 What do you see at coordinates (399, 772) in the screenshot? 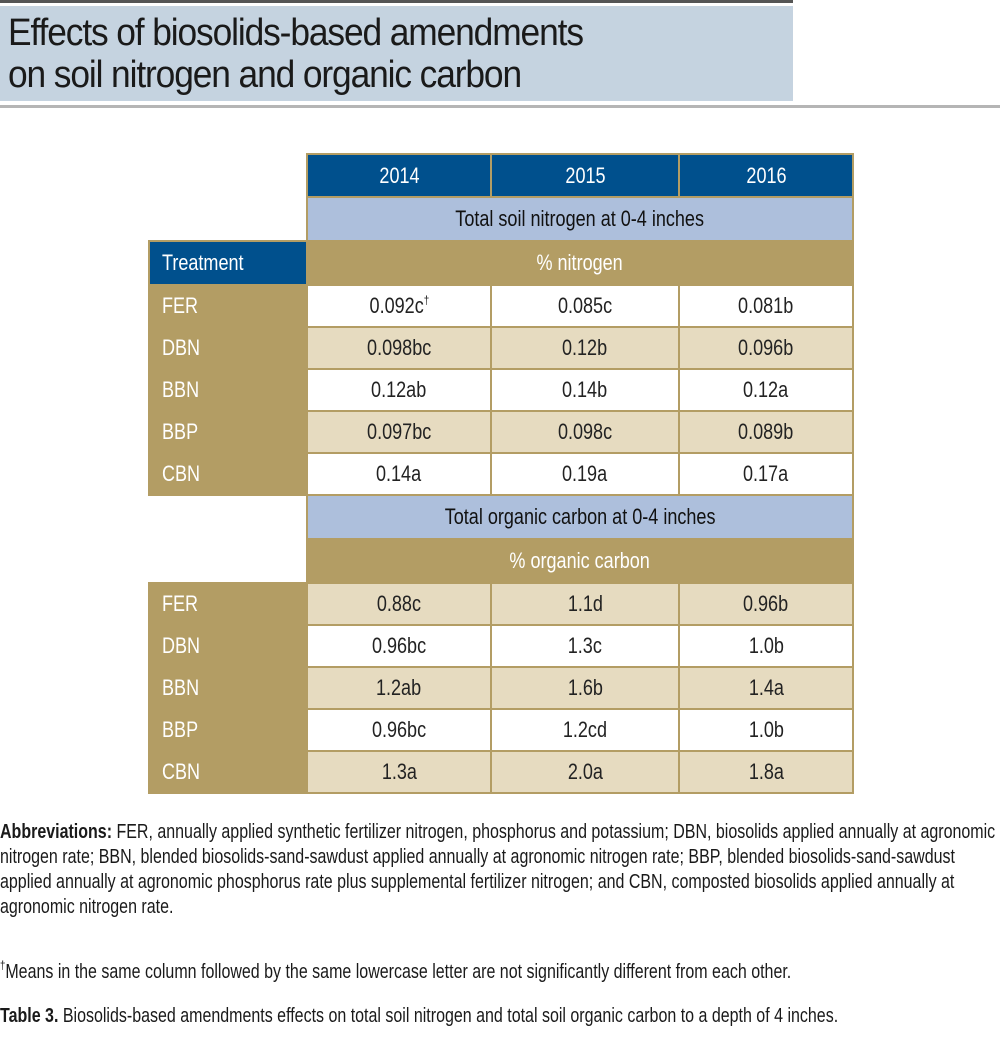
I see `value-cell: 1.3a` at bounding box center [399, 772].